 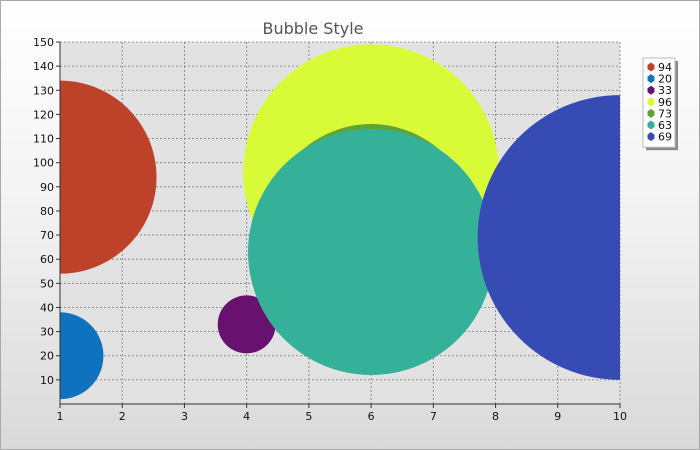 I want to click on x-tick-label: 3, so click(x=184, y=416).